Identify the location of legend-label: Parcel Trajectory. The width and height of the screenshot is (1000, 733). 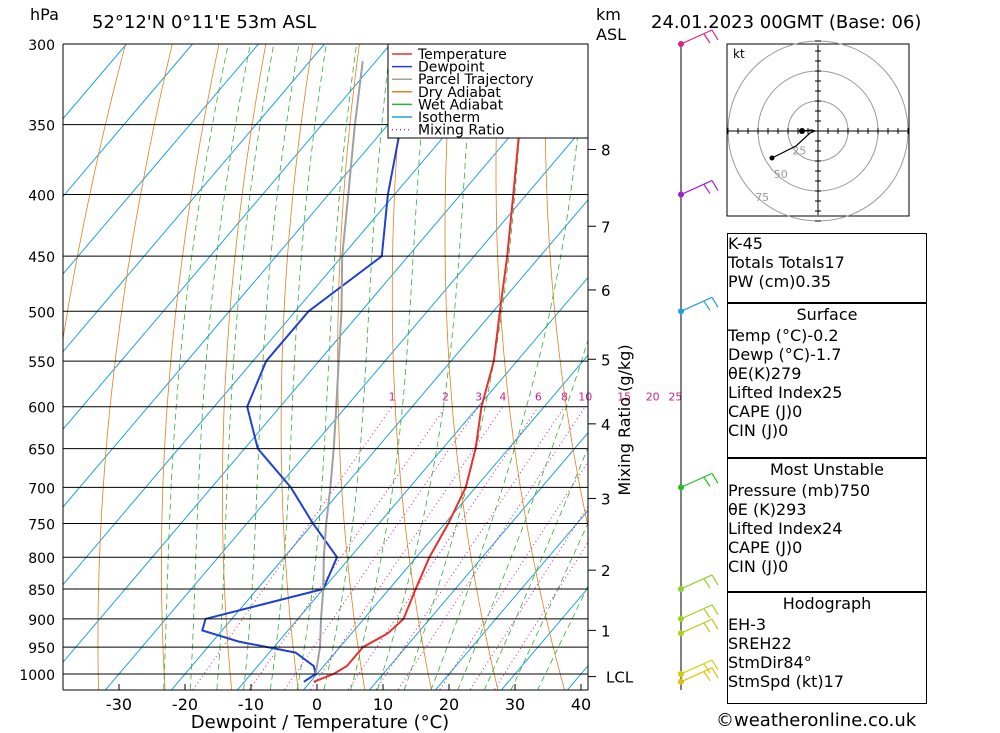
(476, 80).